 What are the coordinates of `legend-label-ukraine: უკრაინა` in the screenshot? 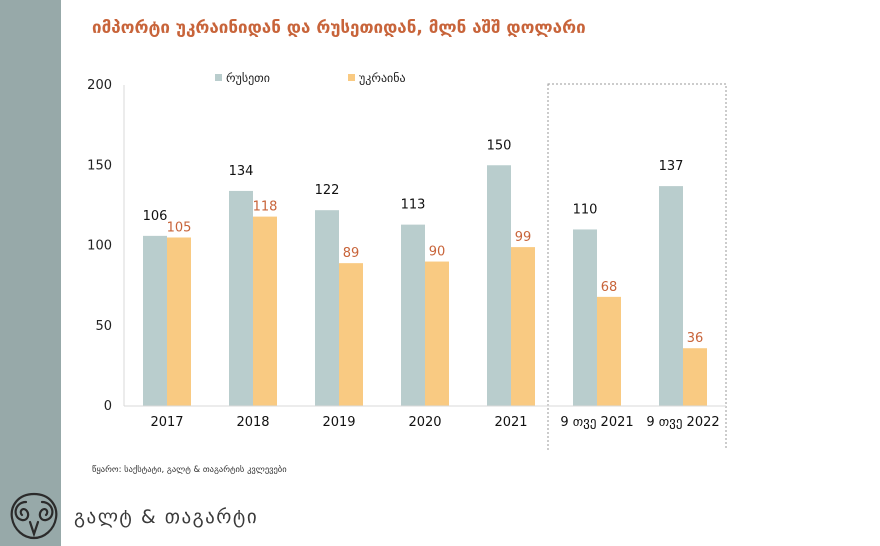 It's located at (382, 78).